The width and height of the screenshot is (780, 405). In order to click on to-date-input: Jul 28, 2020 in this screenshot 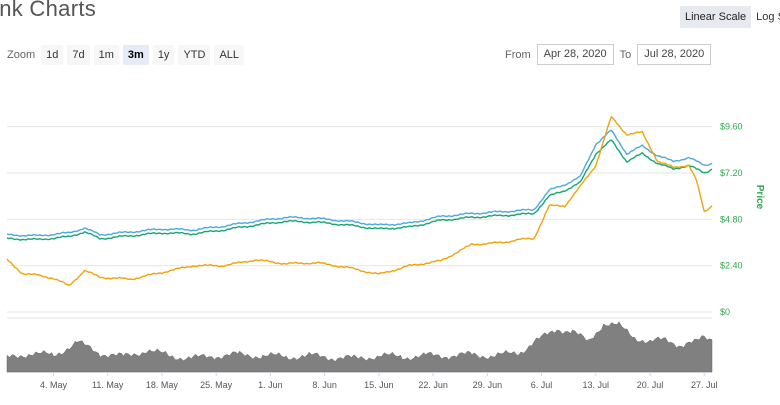, I will do `click(674, 54)`.